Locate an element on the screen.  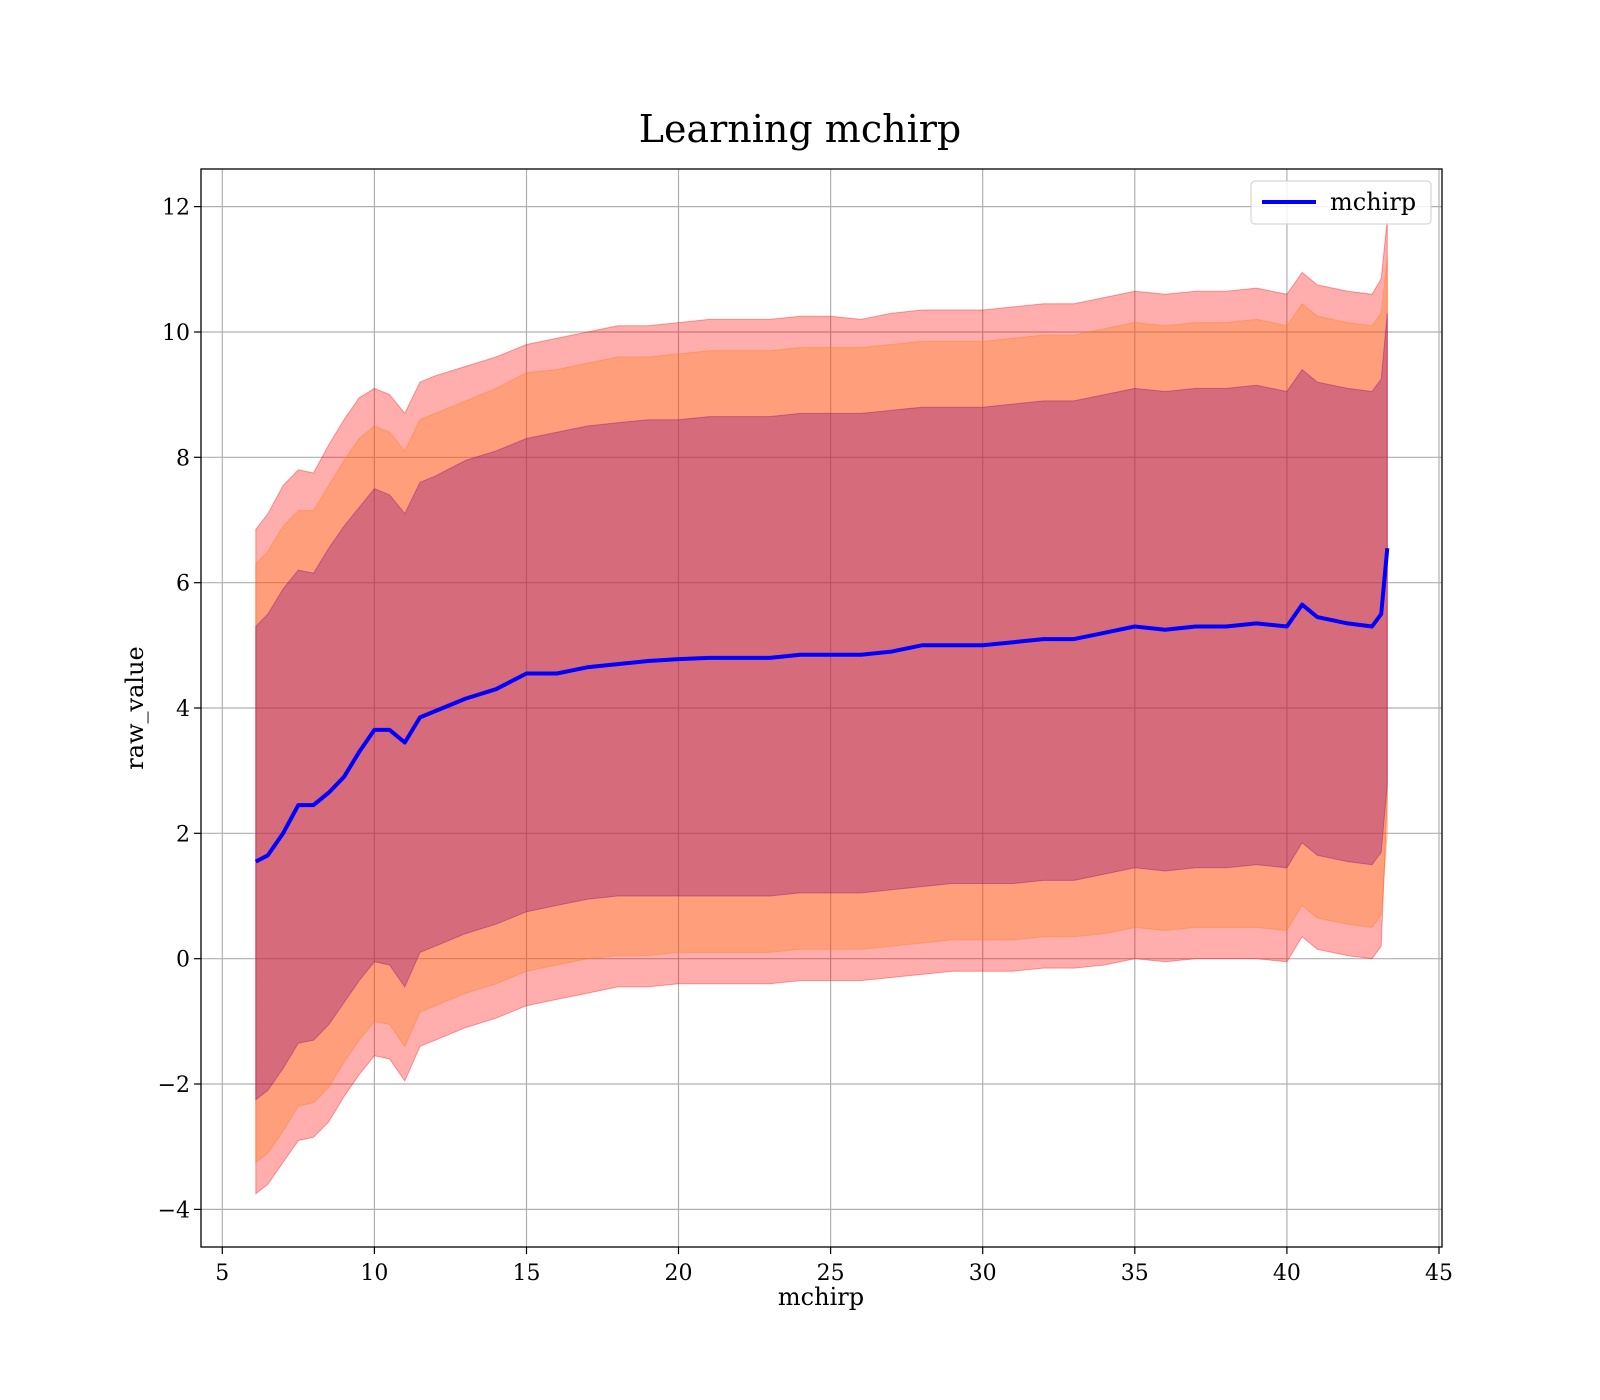
chart-title: Learning mchirp is located at coordinates (800, 129).